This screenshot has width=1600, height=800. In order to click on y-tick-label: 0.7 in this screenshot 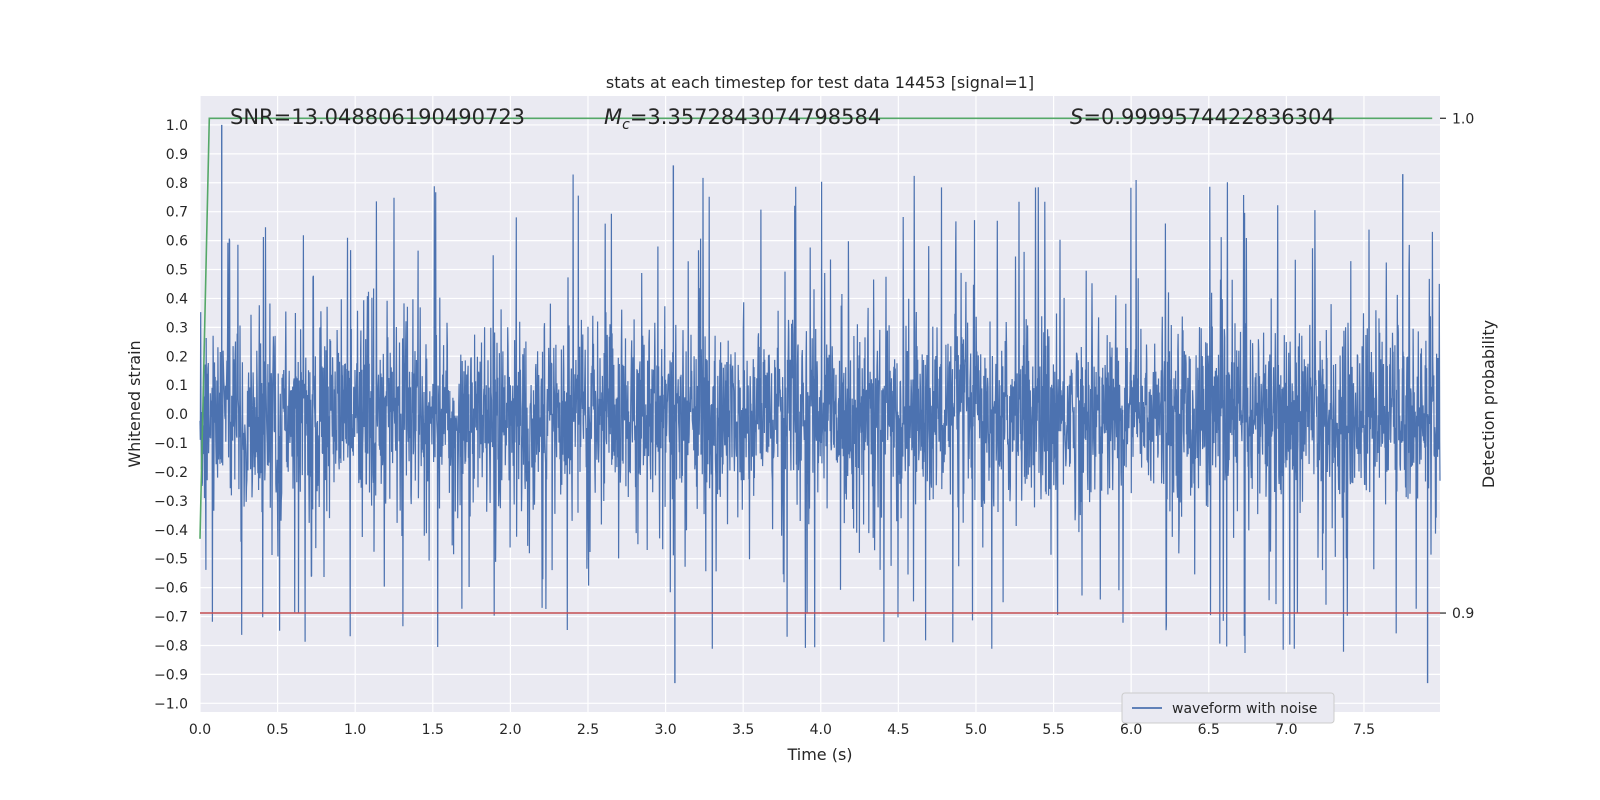, I will do `click(177, 213)`.